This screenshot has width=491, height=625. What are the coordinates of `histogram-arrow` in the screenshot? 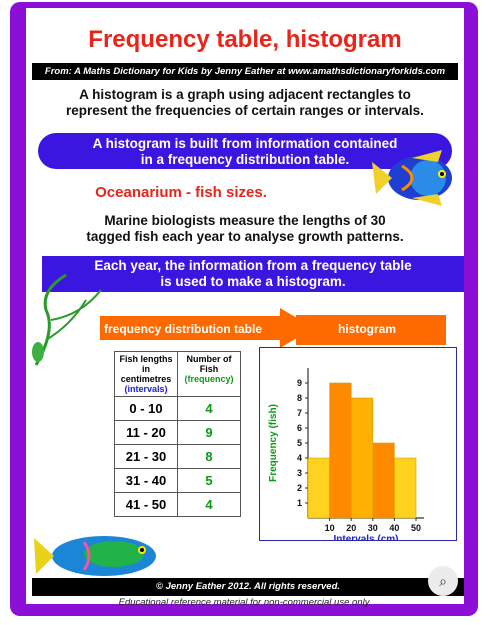 It's located at (371, 330).